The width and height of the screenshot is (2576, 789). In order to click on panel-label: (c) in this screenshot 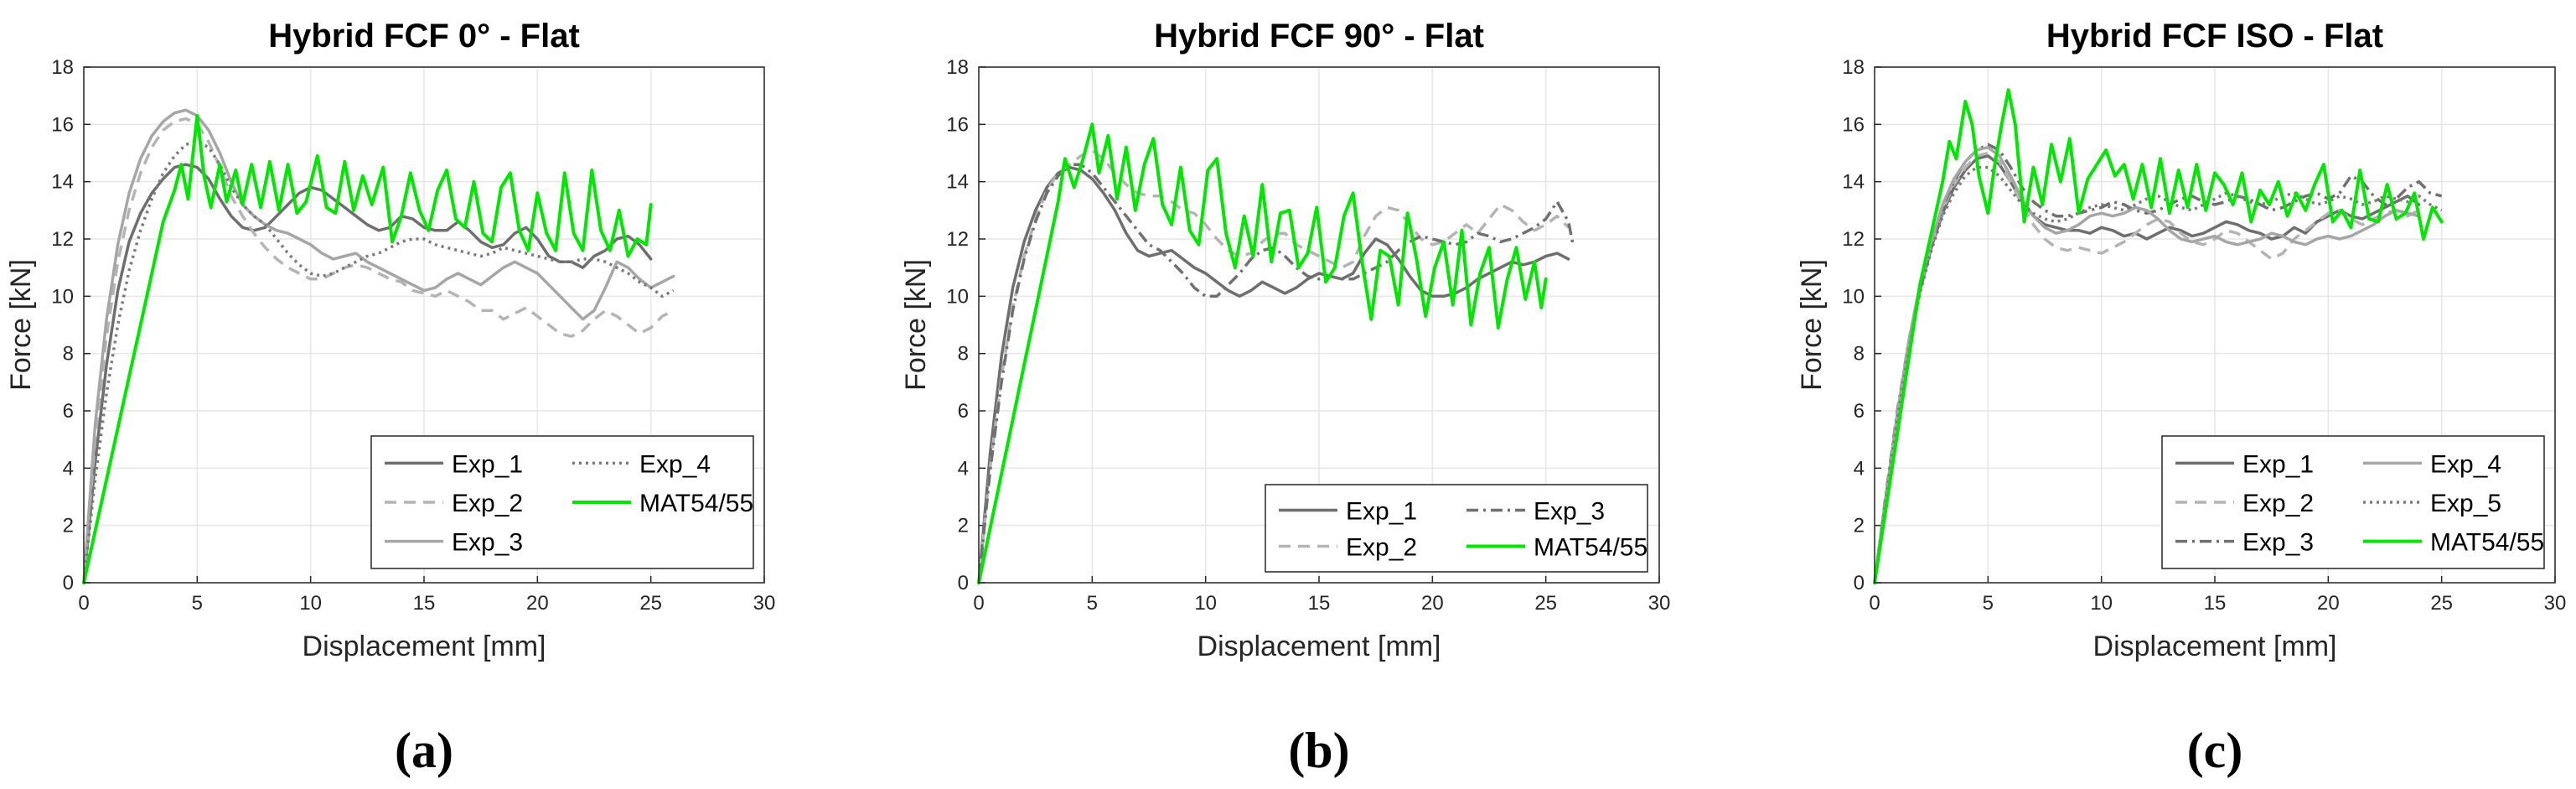, I will do `click(2215, 750)`.